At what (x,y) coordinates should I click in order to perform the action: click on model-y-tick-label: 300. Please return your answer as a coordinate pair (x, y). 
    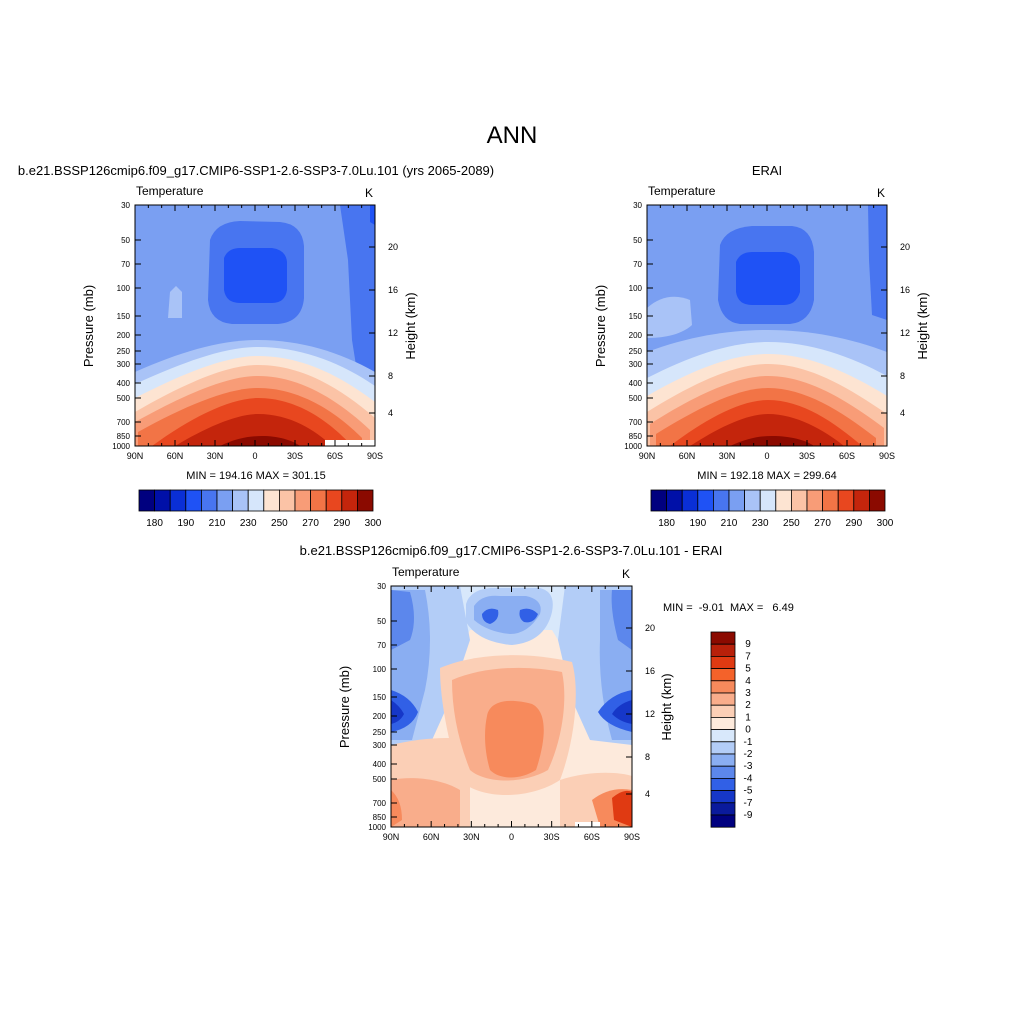
    Looking at the image, I should click on (124, 364).